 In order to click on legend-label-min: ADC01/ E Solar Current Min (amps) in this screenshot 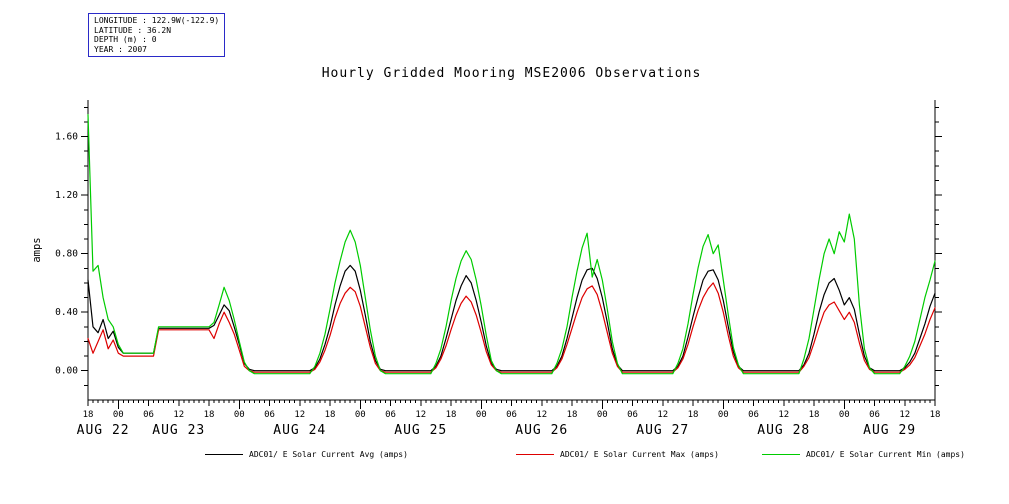, I will do `click(885, 454)`.